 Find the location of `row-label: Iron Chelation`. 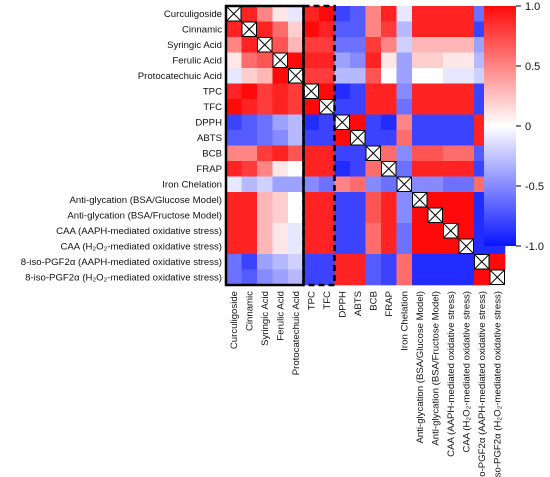

row-label: Iron Chelation is located at coordinates (192, 185).